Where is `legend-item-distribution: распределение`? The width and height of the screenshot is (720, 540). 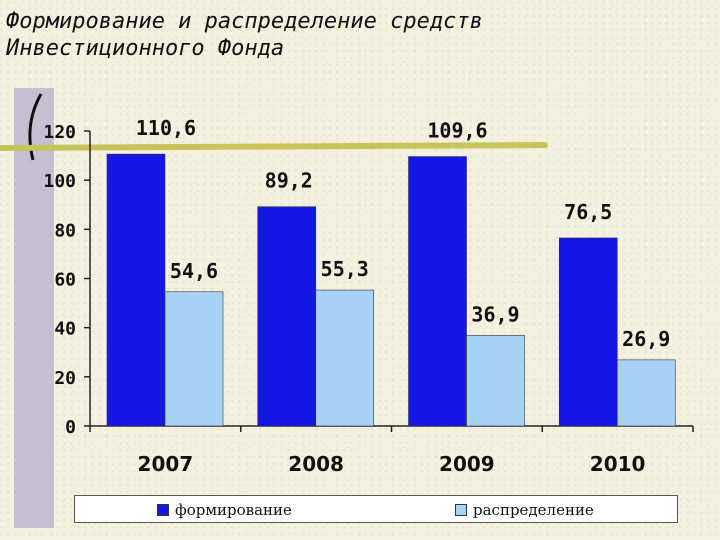 legend-item-distribution: распределение is located at coordinates (524, 510).